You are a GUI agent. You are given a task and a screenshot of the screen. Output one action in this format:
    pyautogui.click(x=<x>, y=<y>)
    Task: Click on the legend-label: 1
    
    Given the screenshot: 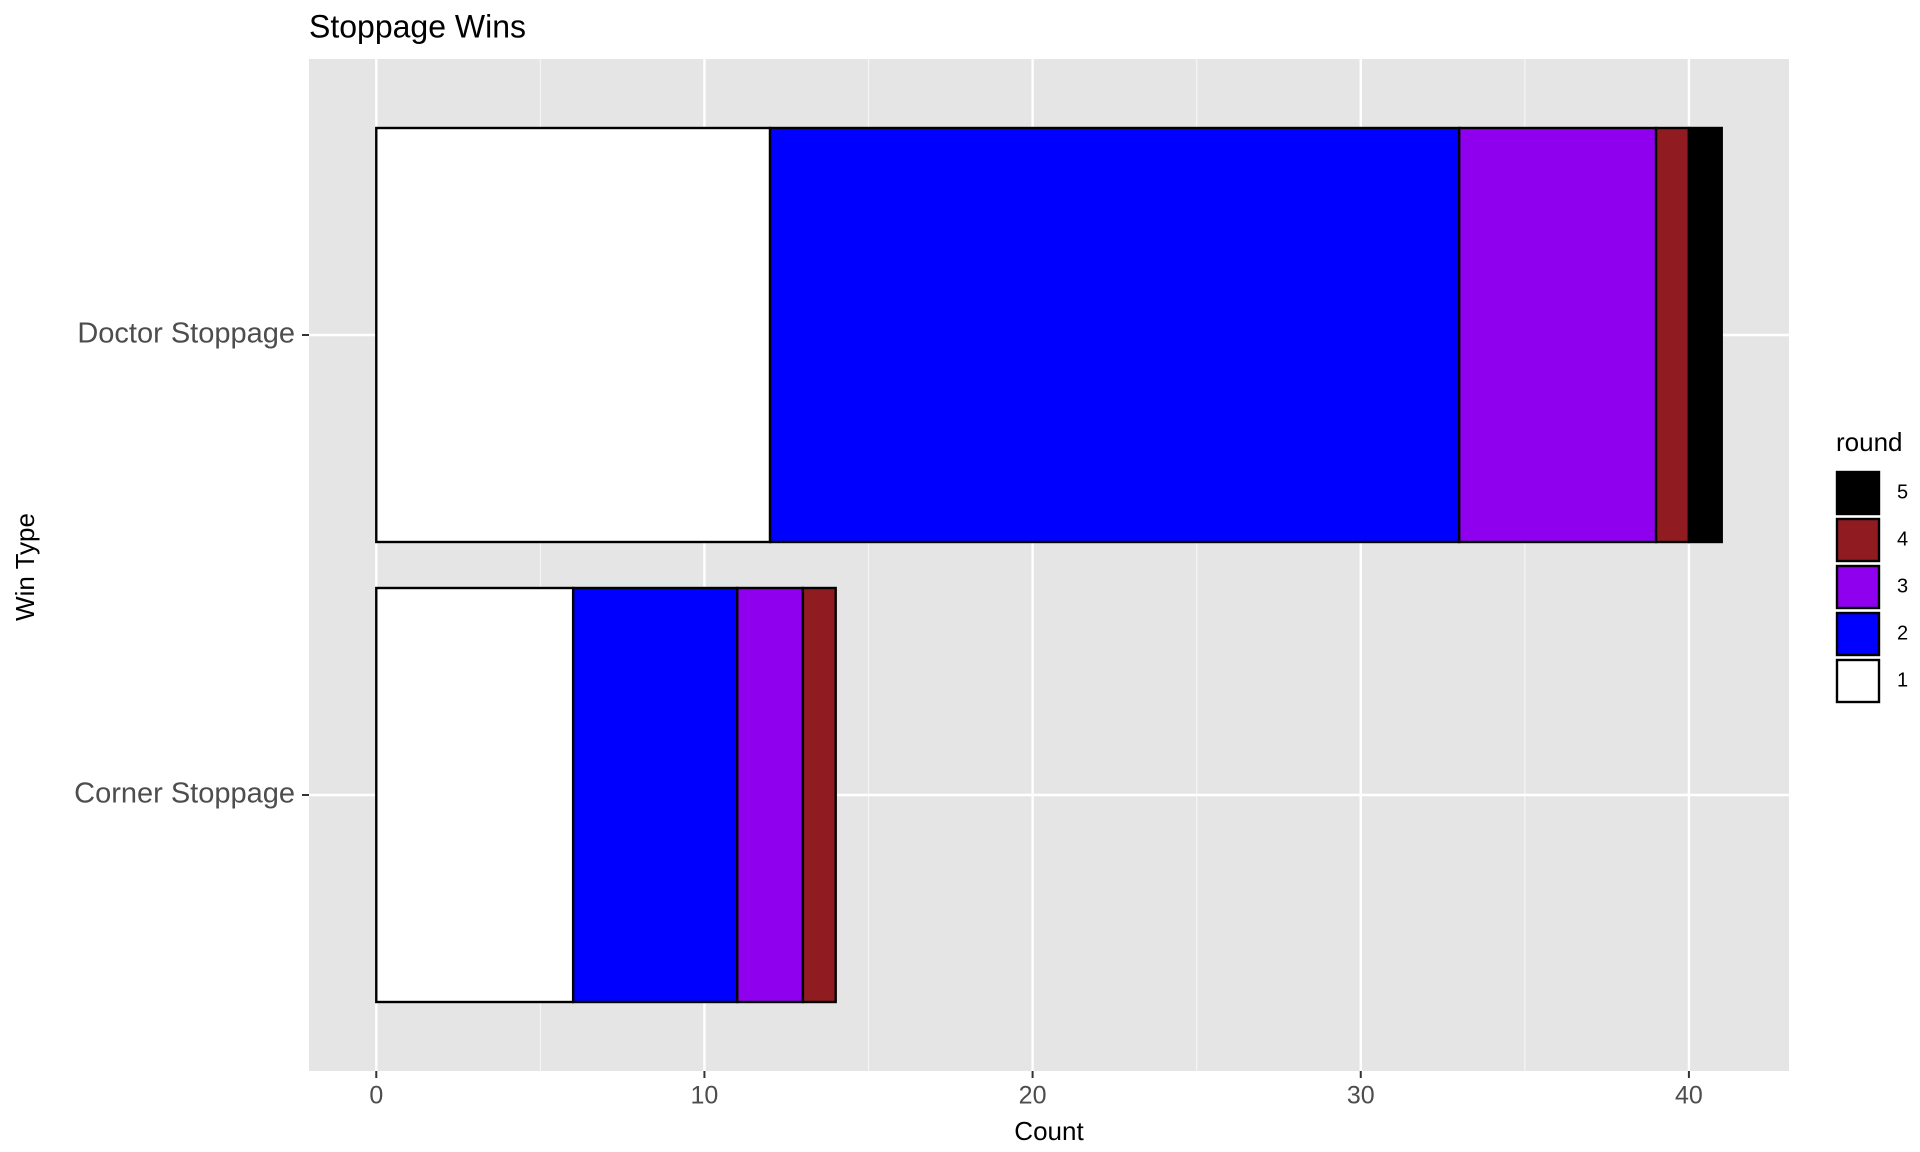 What is the action you would take?
    pyautogui.click(x=1902, y=680)
    